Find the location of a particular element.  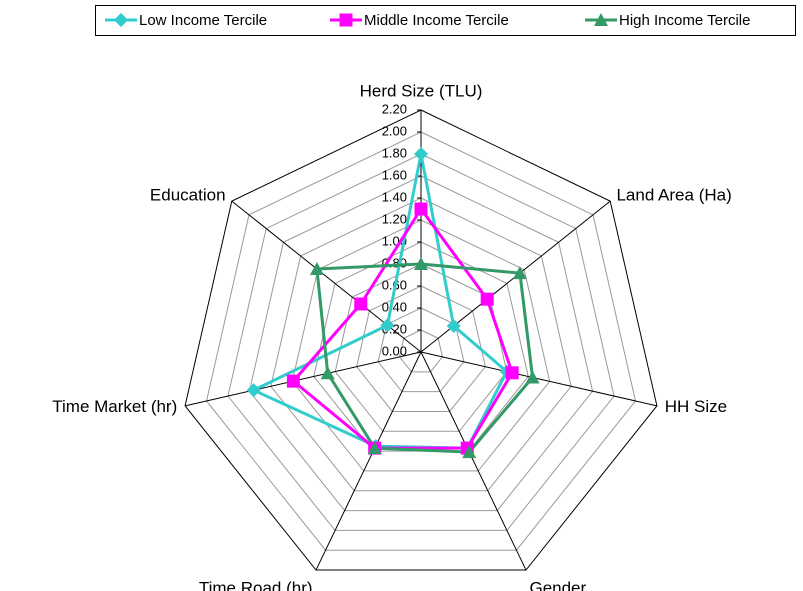

category-label: Education is located at coordinates (188, 195).